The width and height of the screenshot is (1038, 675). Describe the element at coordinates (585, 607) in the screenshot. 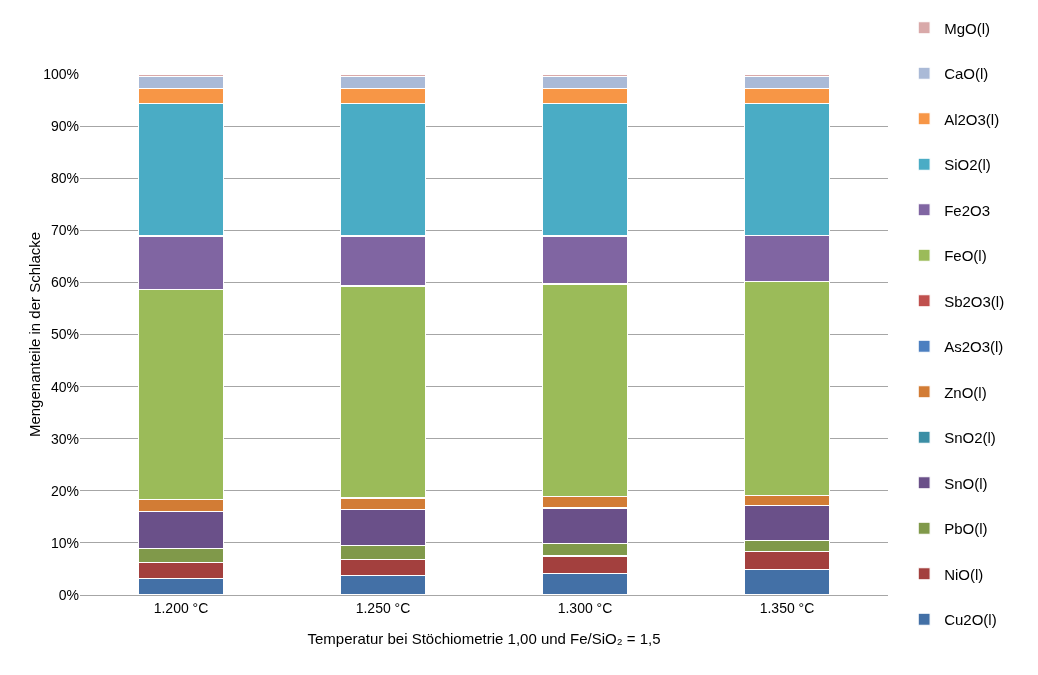

I see `x-tick-label: 1.300 °C` at that location.